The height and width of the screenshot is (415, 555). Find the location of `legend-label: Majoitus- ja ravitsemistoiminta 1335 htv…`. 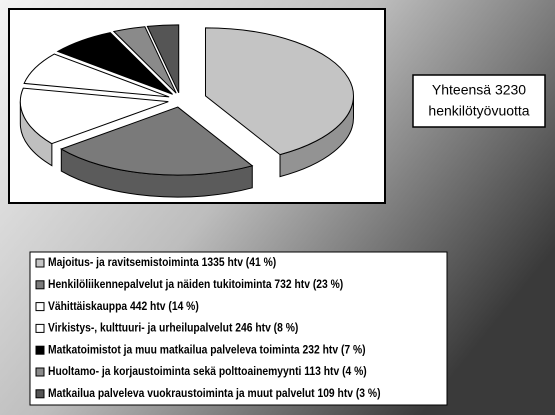

legend-label: Majoitus- ja ravitsemistoiminta 1335 htv… is located at coordinates (162, 263).